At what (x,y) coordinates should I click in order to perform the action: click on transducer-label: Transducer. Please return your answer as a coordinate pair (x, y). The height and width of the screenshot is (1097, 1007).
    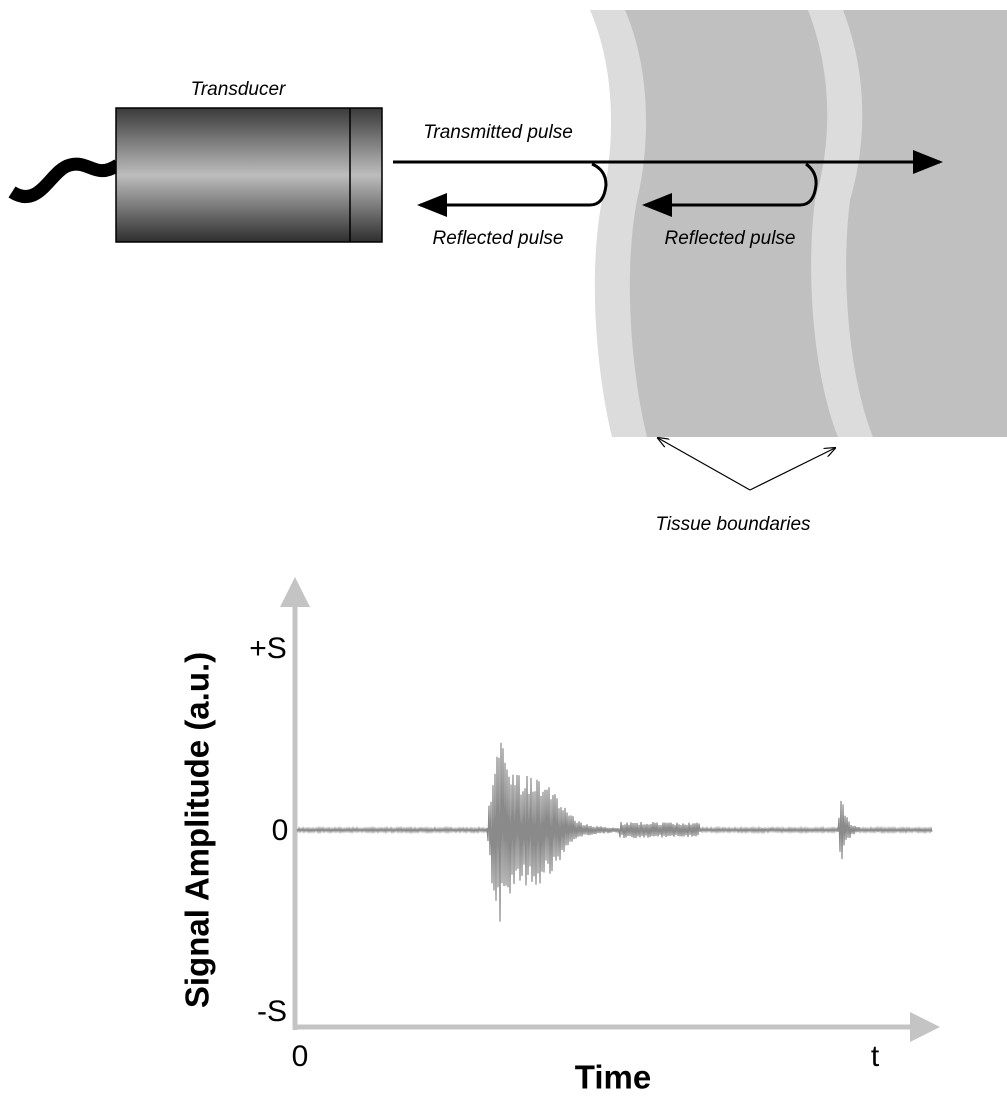
    Looking at the image, I should click on (238, 89).